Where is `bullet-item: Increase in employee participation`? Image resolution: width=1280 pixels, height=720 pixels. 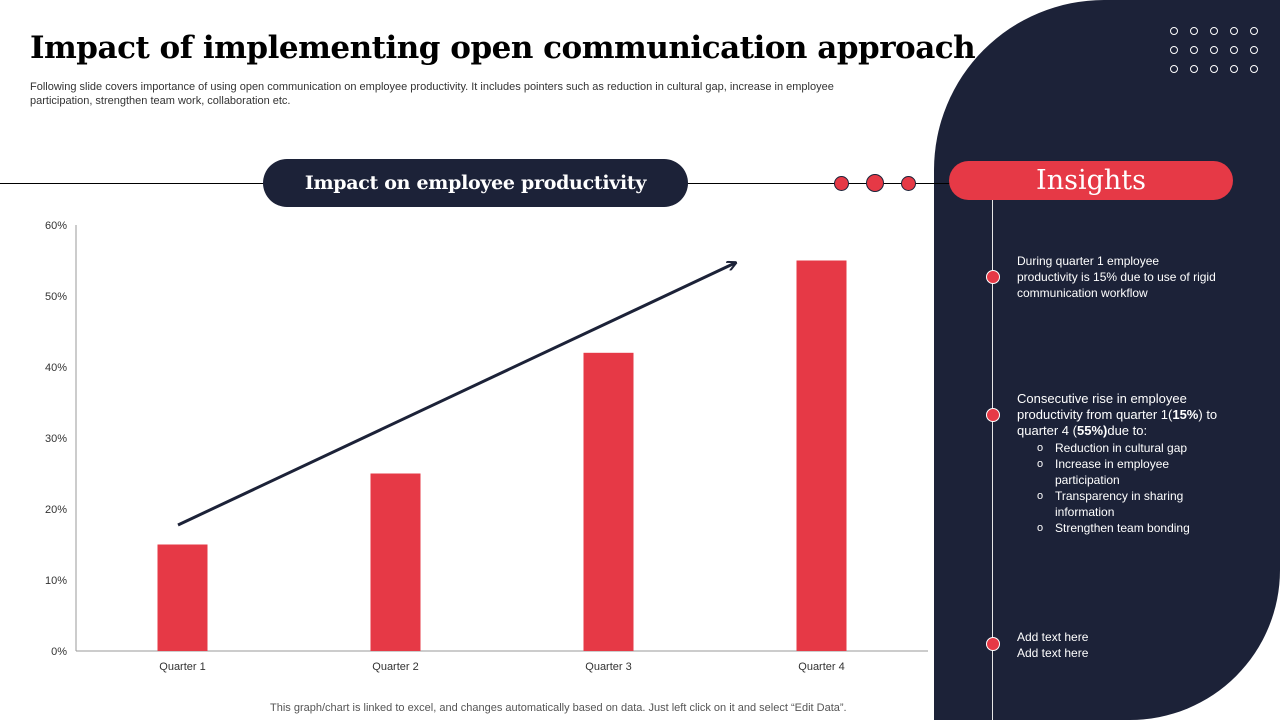 bullet-item: Increase in employee participation is located at coordinates (1122, 472).